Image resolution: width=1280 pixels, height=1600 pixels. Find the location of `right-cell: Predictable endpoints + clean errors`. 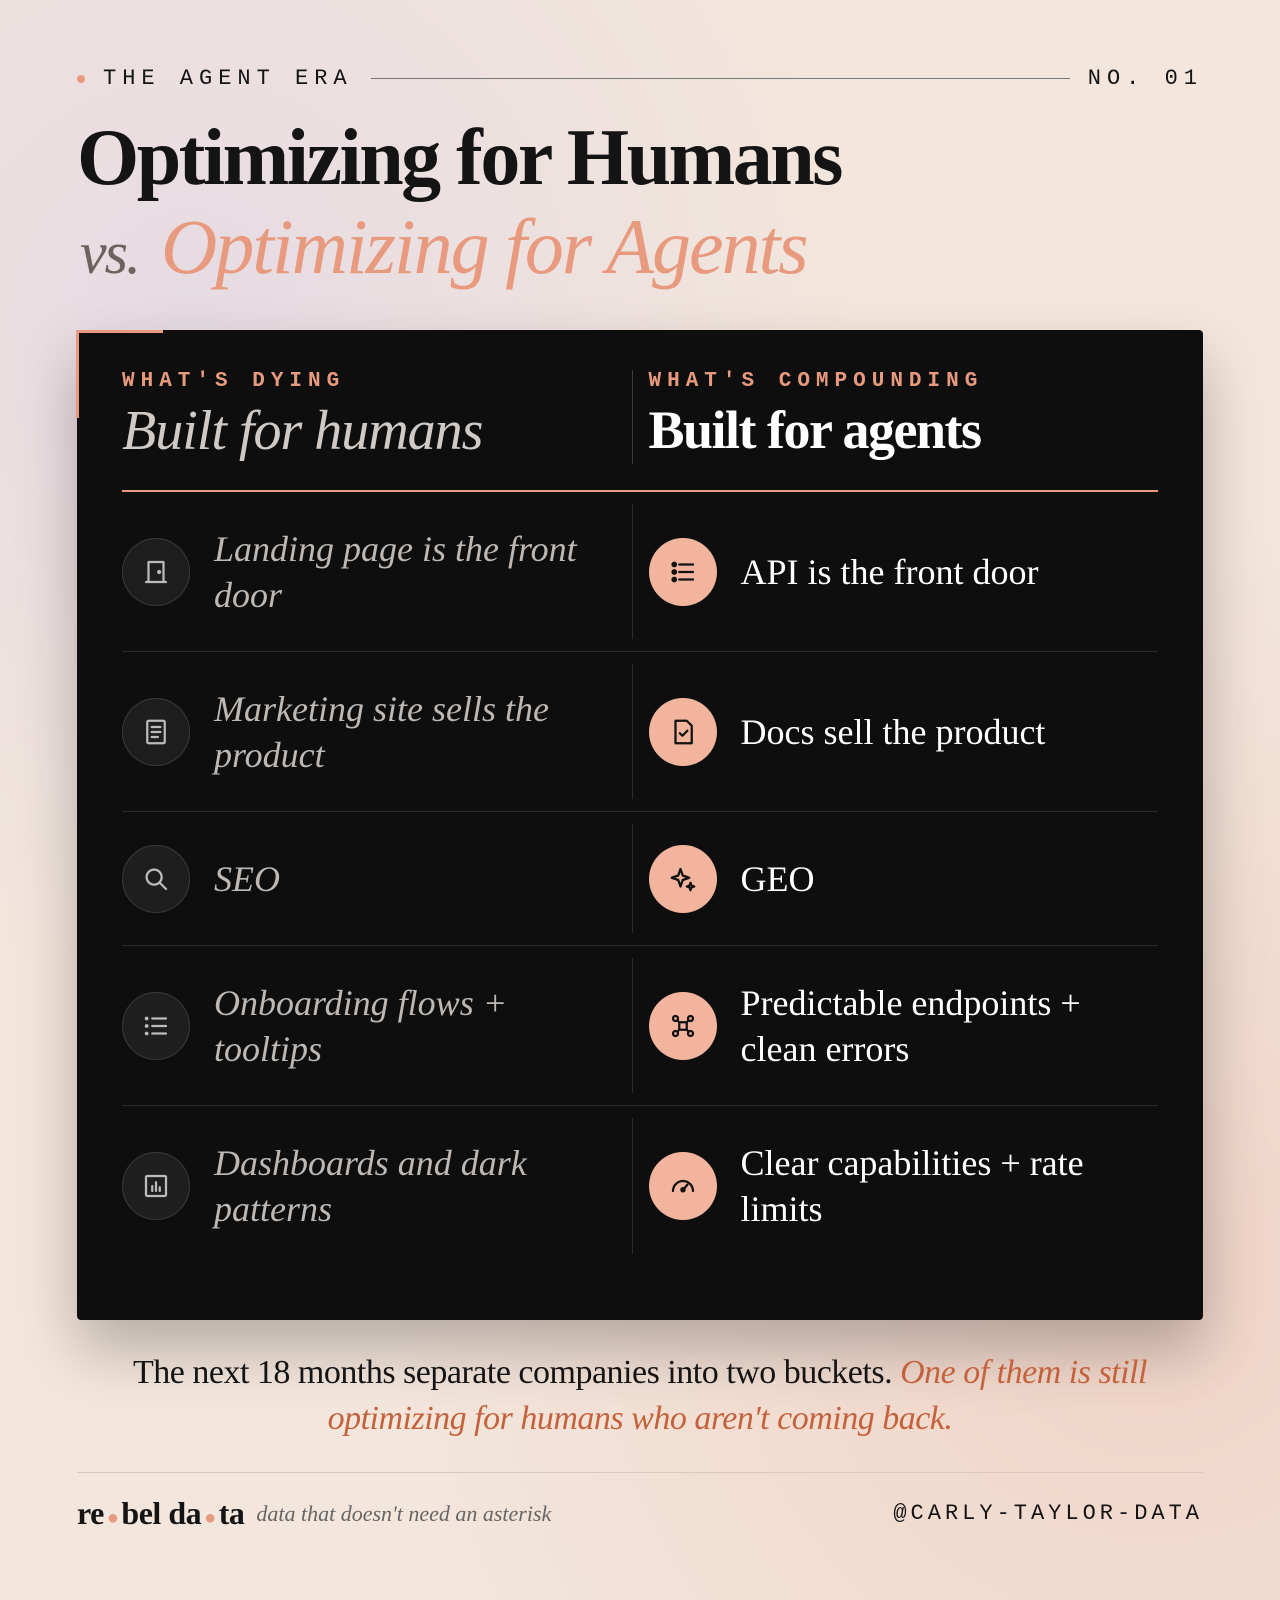

right-cell: Predictable endpoints + clean errors is located at coordinates (895, 1025).